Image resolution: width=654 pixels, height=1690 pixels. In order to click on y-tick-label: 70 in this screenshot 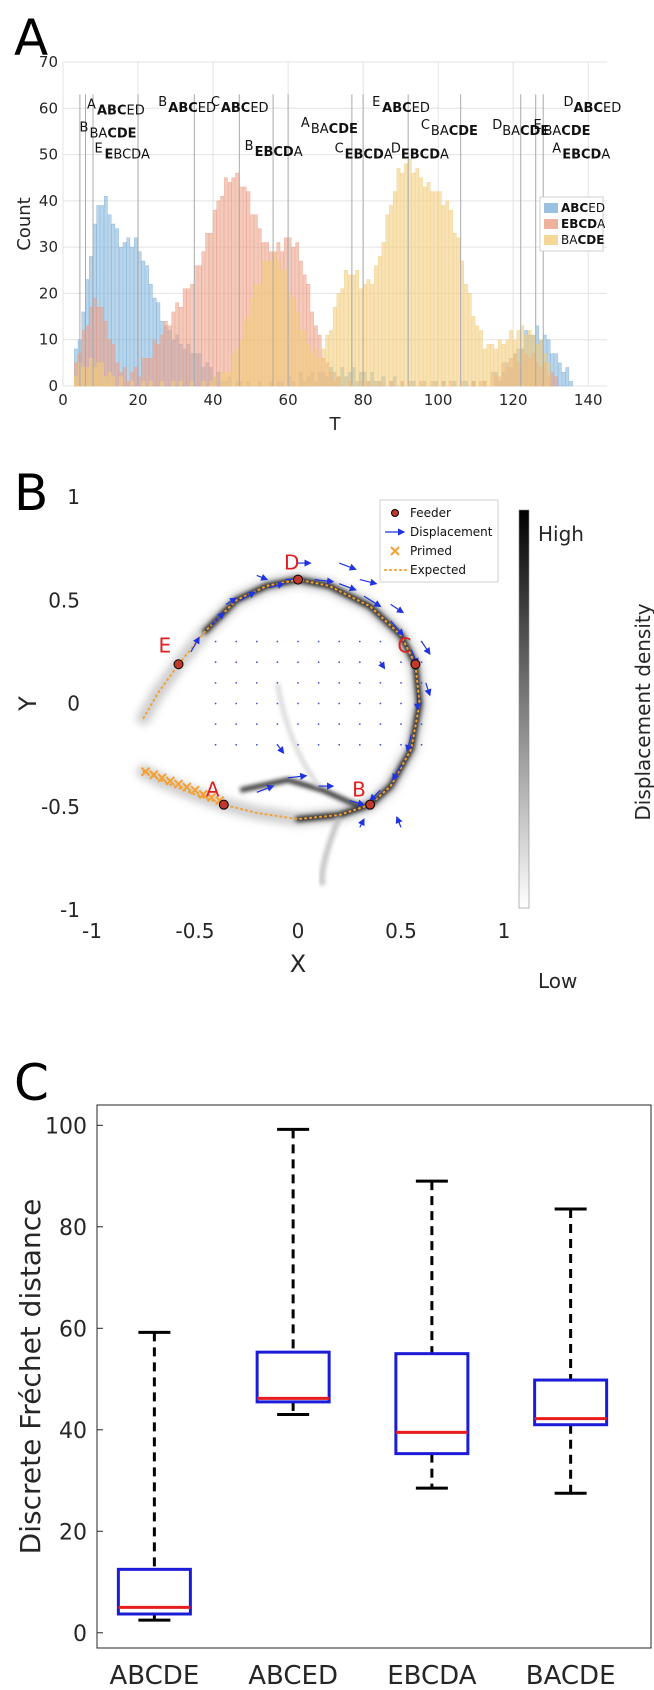, I will do `click(48, 62)`.